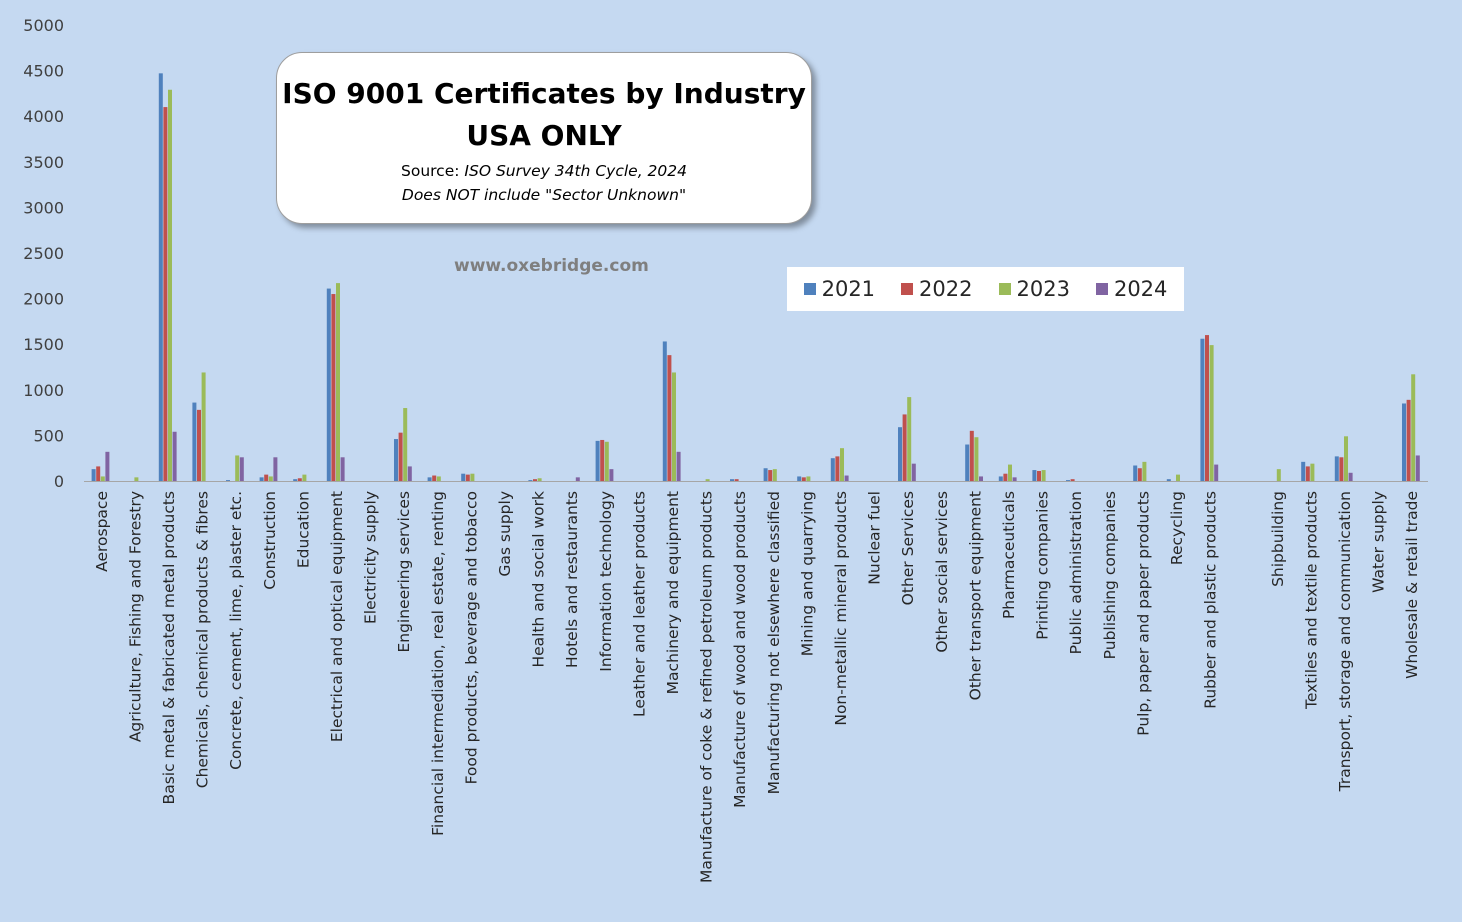  Describe the element at coordinates (539, 579) in the screenshot. I see `x-tick-label: Health and social work` at that location.